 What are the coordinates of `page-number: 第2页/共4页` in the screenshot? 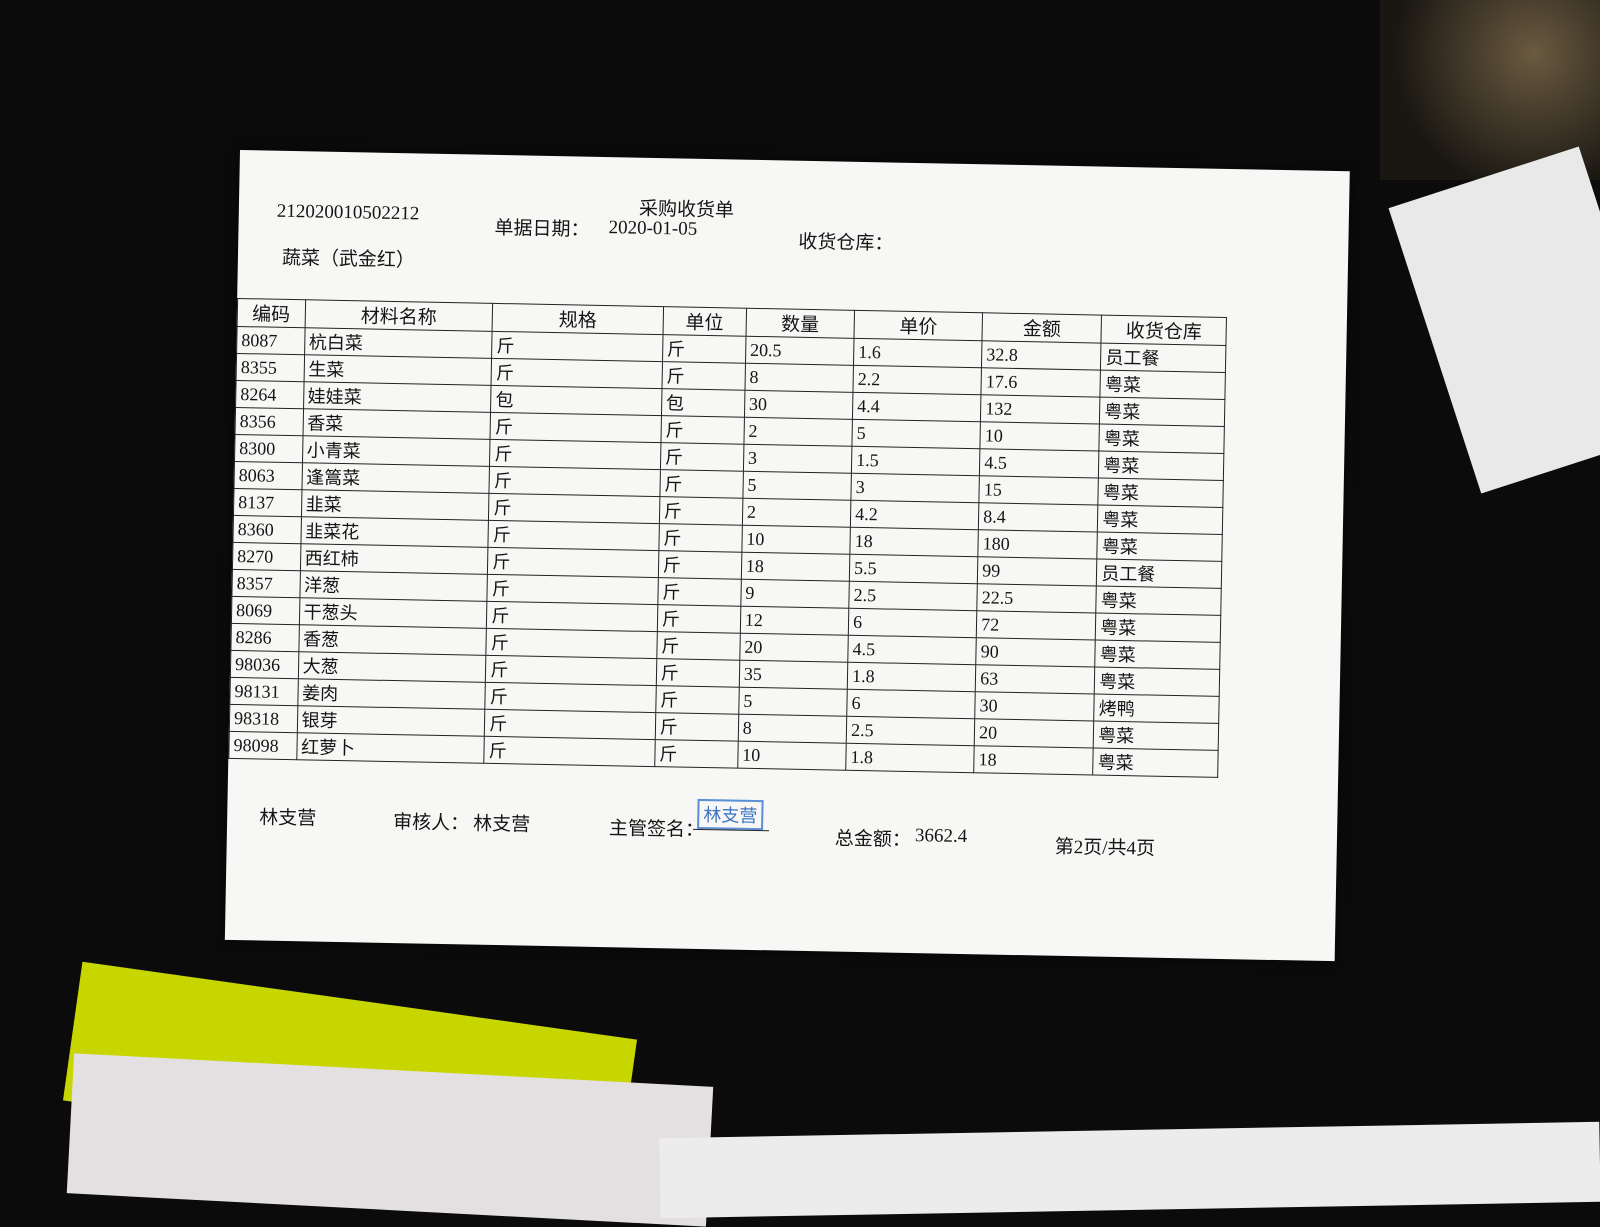 It's located at (1105, 848).